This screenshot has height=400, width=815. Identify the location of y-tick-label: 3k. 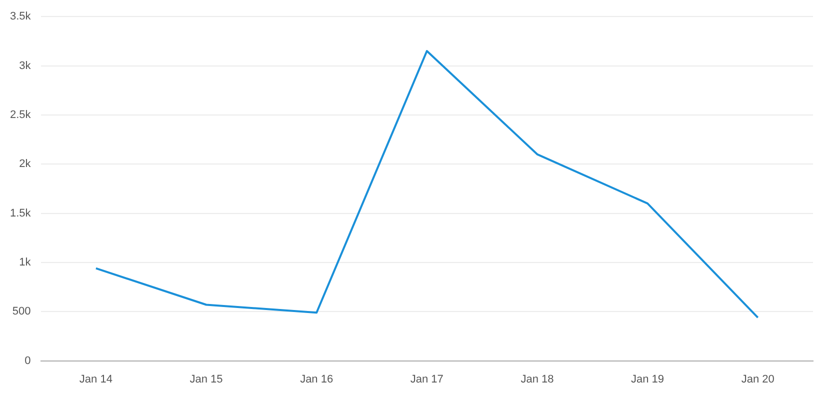
(25, 66).